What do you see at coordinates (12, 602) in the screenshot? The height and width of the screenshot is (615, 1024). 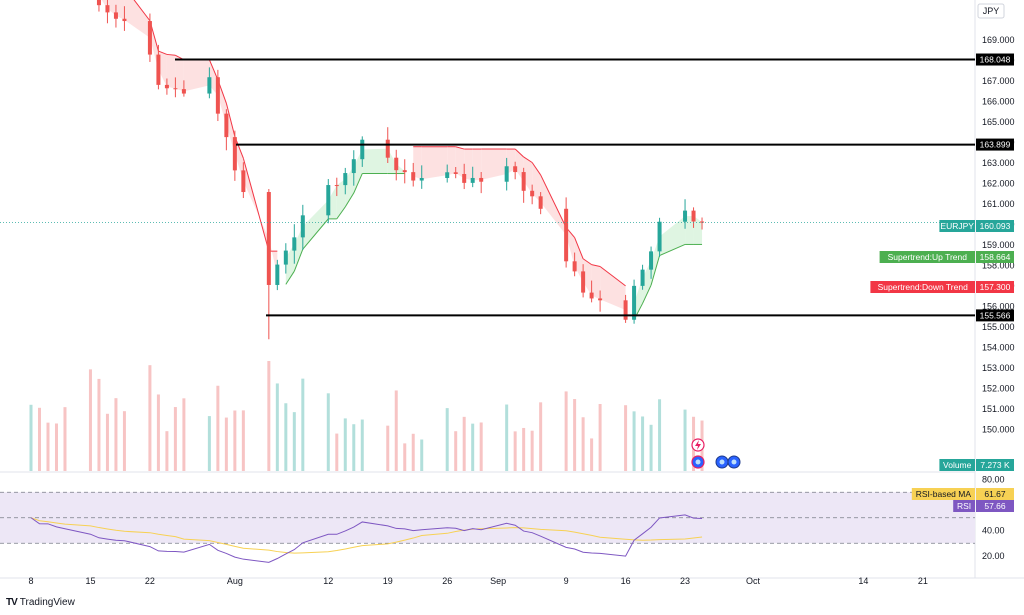 I see `tradingview-logo-icon: TV` at bounding box center [12, 602].